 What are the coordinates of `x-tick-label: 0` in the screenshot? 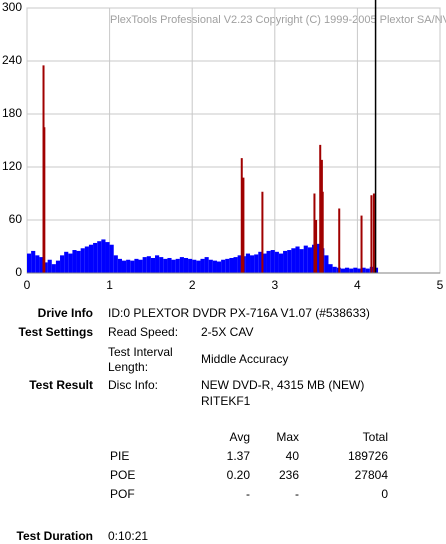 It's located at (27, 285).